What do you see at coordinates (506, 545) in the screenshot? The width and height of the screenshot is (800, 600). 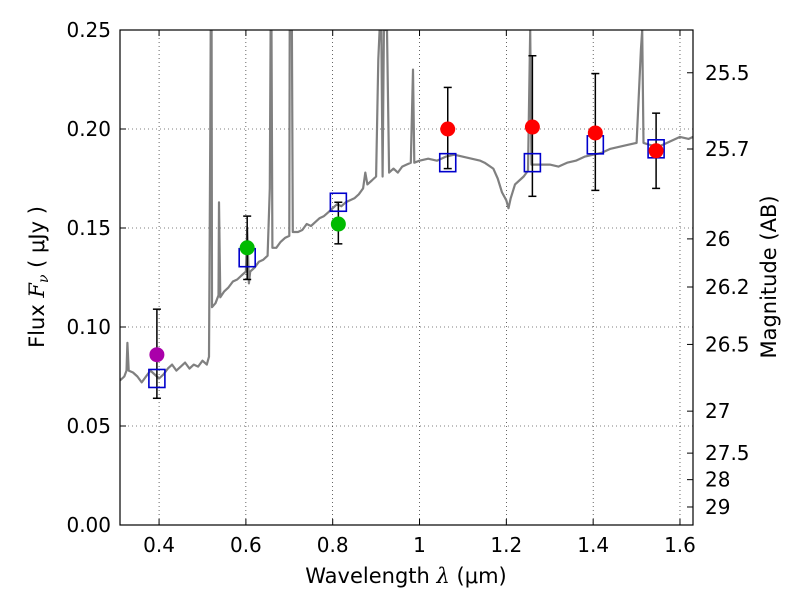 I see `x-tick-label: 1.2` at bounding box center [506, 545].